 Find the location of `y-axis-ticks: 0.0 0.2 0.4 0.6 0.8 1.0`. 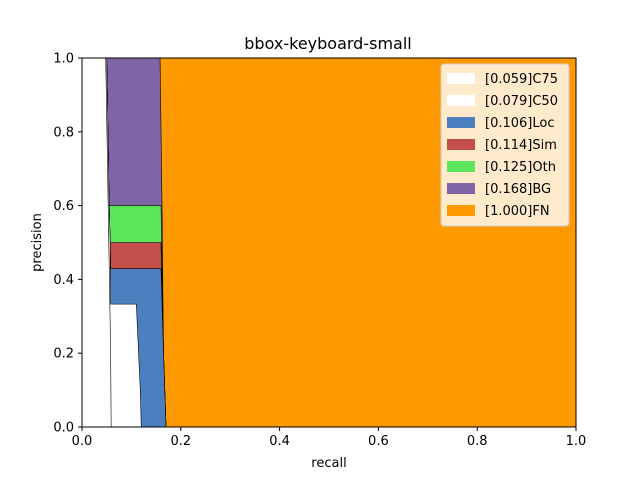

y-axis-ticks: 0.0 0.2 0.4 0.6 0.8 1.0 is located at coordinates (67, 244).